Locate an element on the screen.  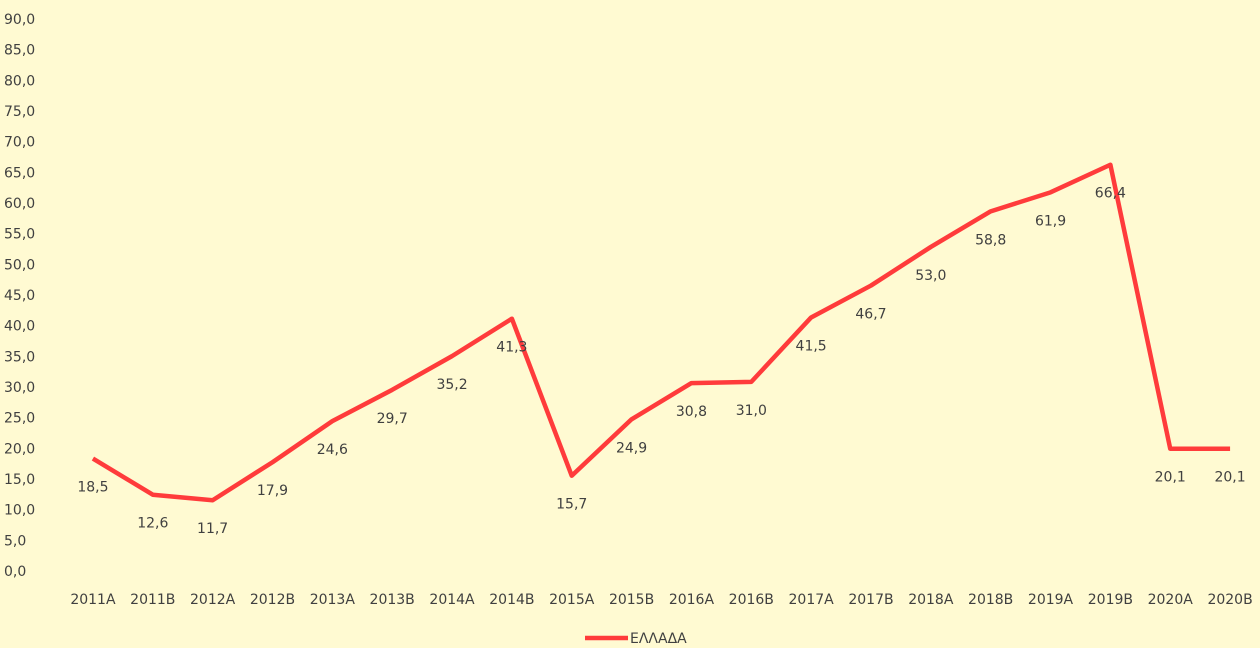
x-tick-label: 2015Β is located at coordinates (631, 600).